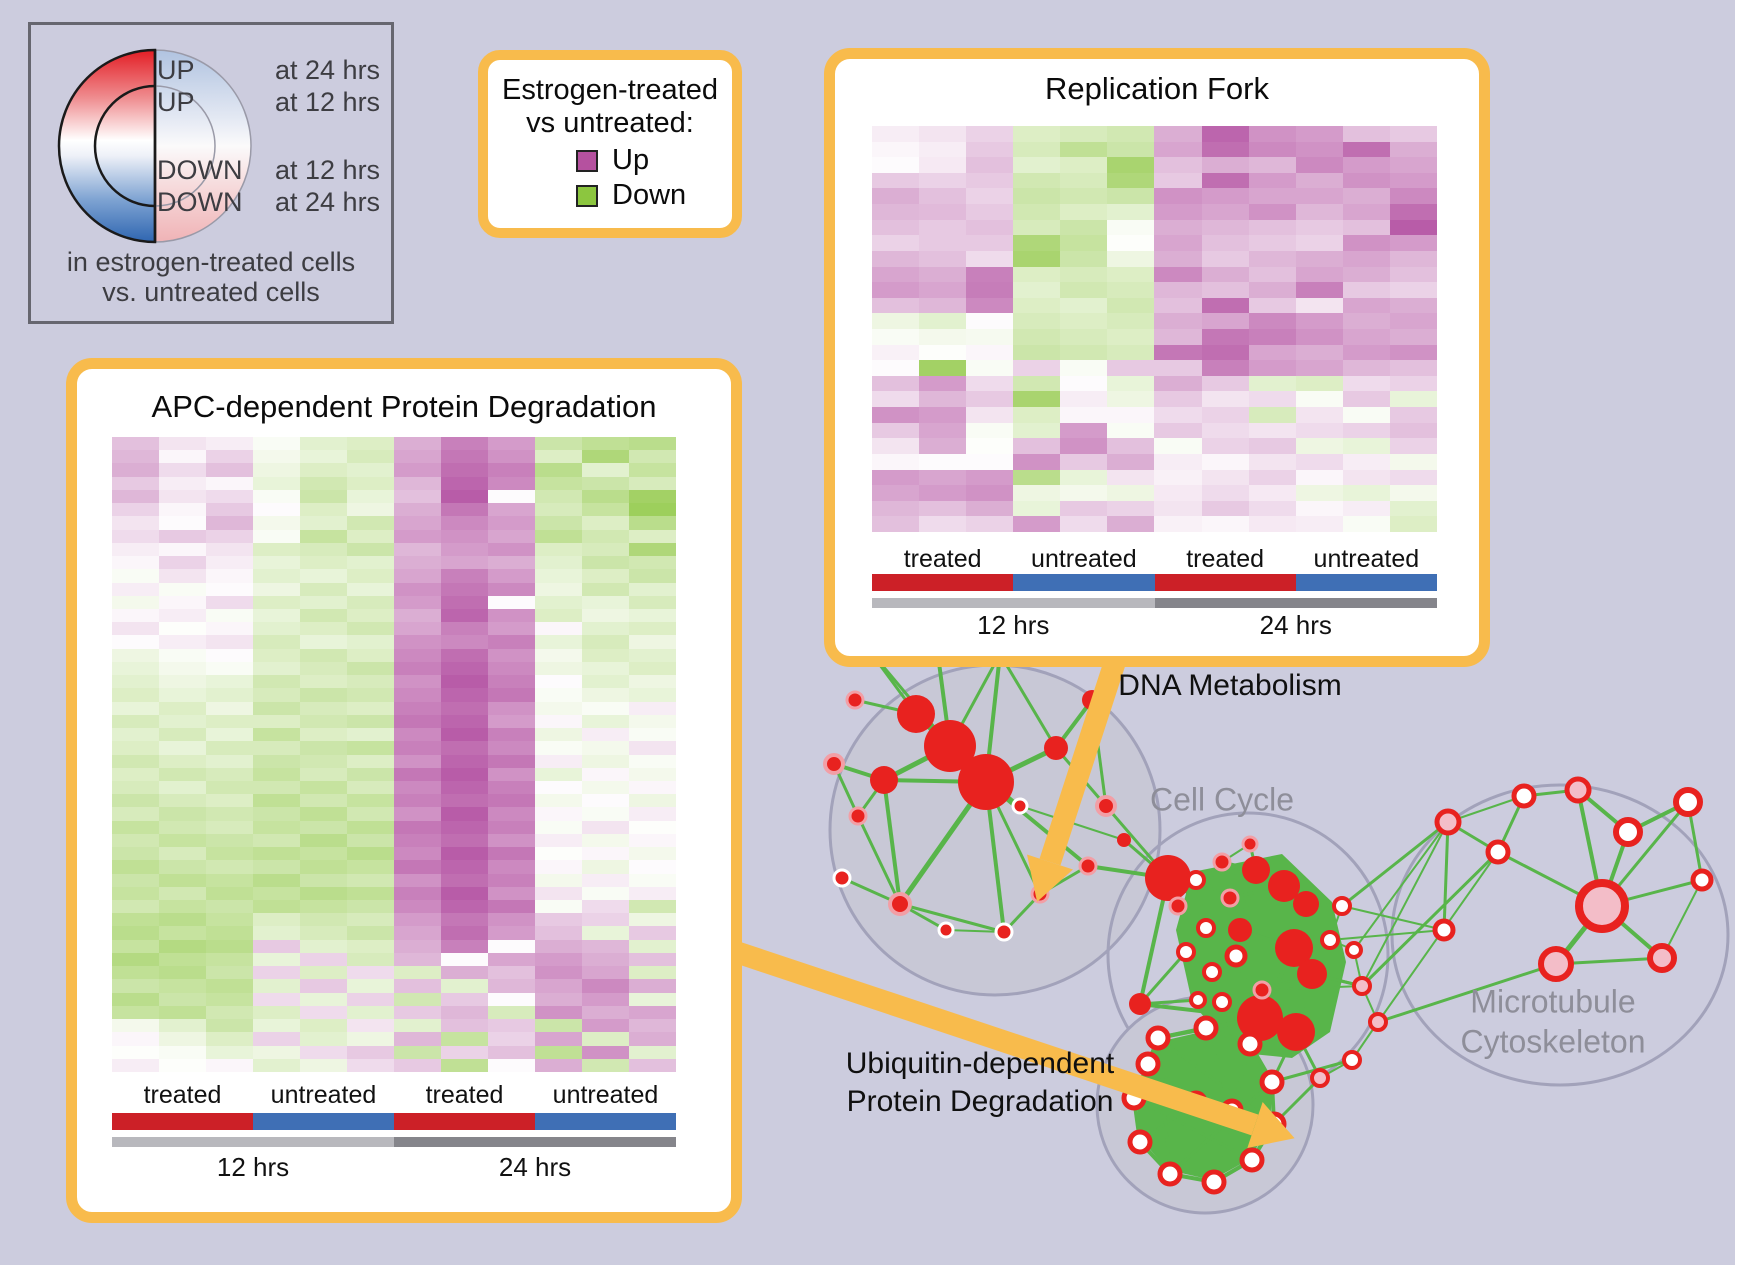 The image size is (1750, 1279). Describe the element at coordinates (203, 146) in the screenshot. I see `ring-right-half` at that location.